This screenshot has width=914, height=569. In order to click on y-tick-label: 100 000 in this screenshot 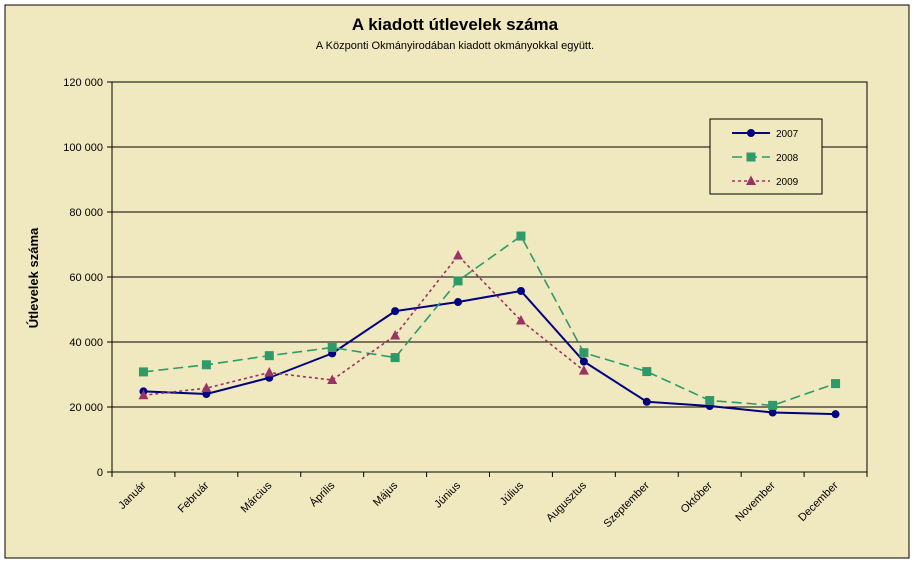, I will do `click(83, 148)`.